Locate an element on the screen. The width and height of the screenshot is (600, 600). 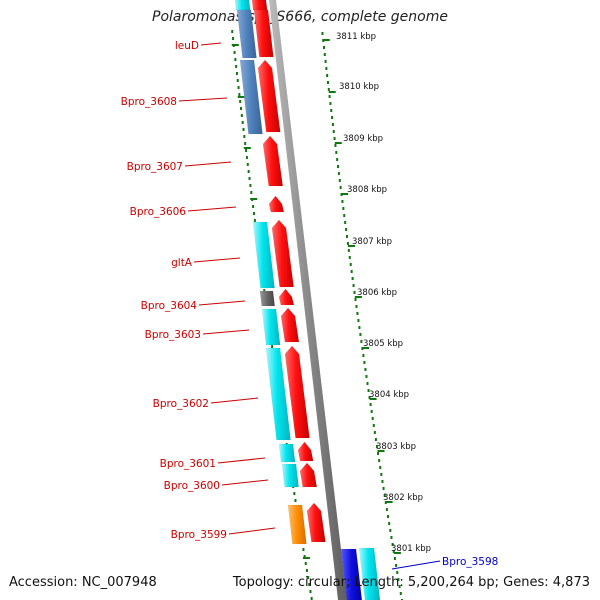
gene-label-Bpro_3599: Bpro_3599 is located at coordinates (199, 535).